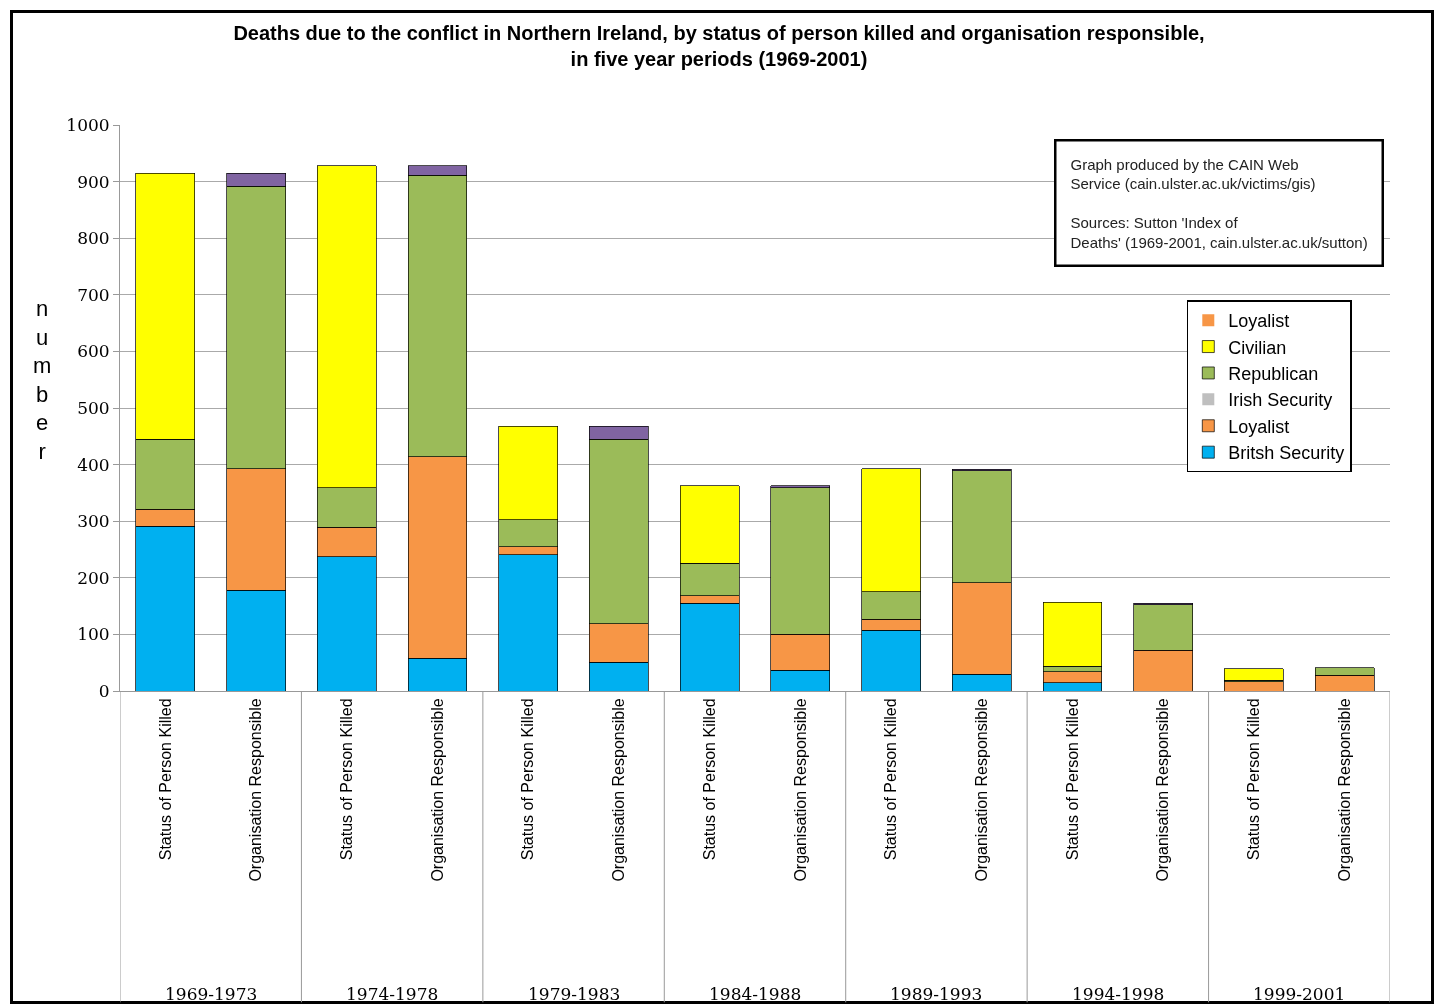 The width and height of the screenshot is (1438, 1008). I want to click on y-tick-label: 700, so click(93, 294).